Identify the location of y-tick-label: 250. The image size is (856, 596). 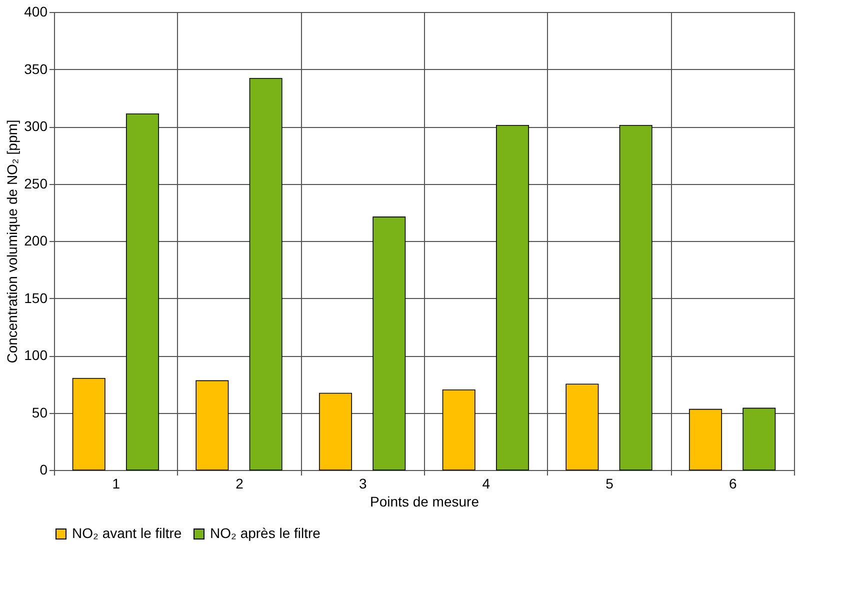
(36, 183).